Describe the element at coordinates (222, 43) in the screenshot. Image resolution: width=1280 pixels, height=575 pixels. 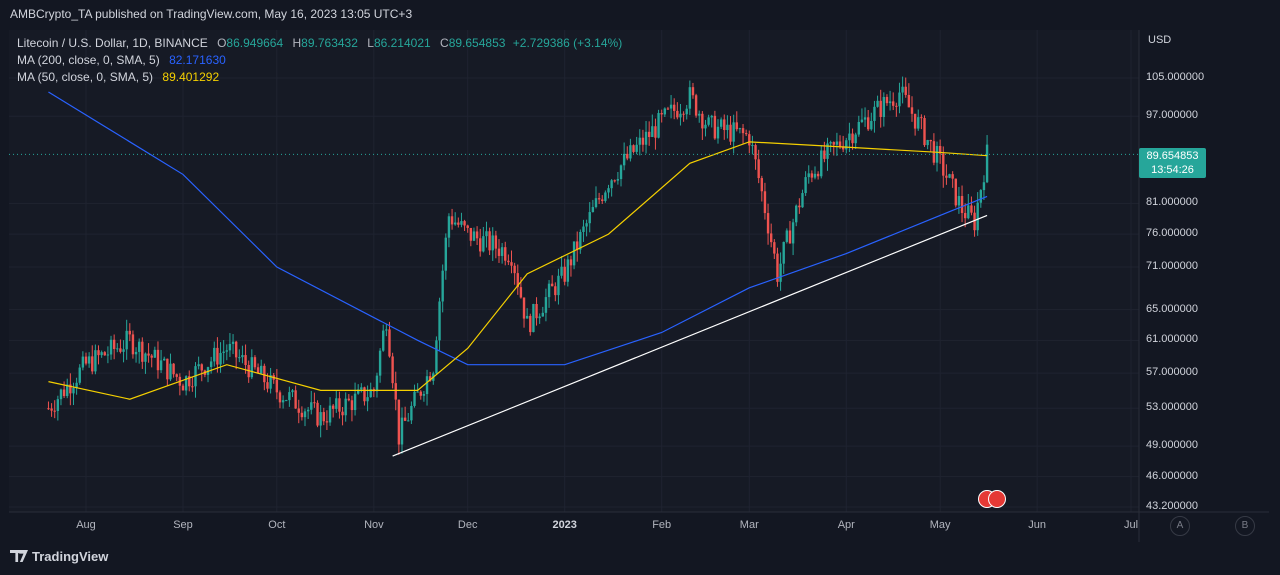
I see `open-label: O` at that location.